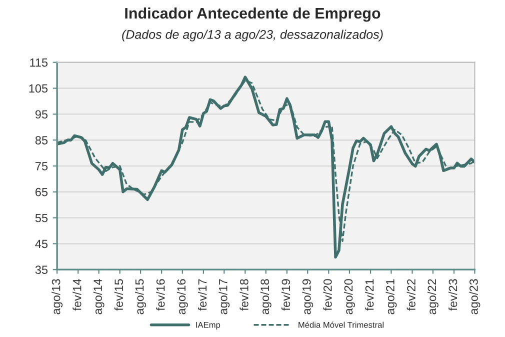  What do you see at coordinates (474, 296) in the screenshot?
I see `x-tick-label: ago/23` at bounding box center [474, 296].